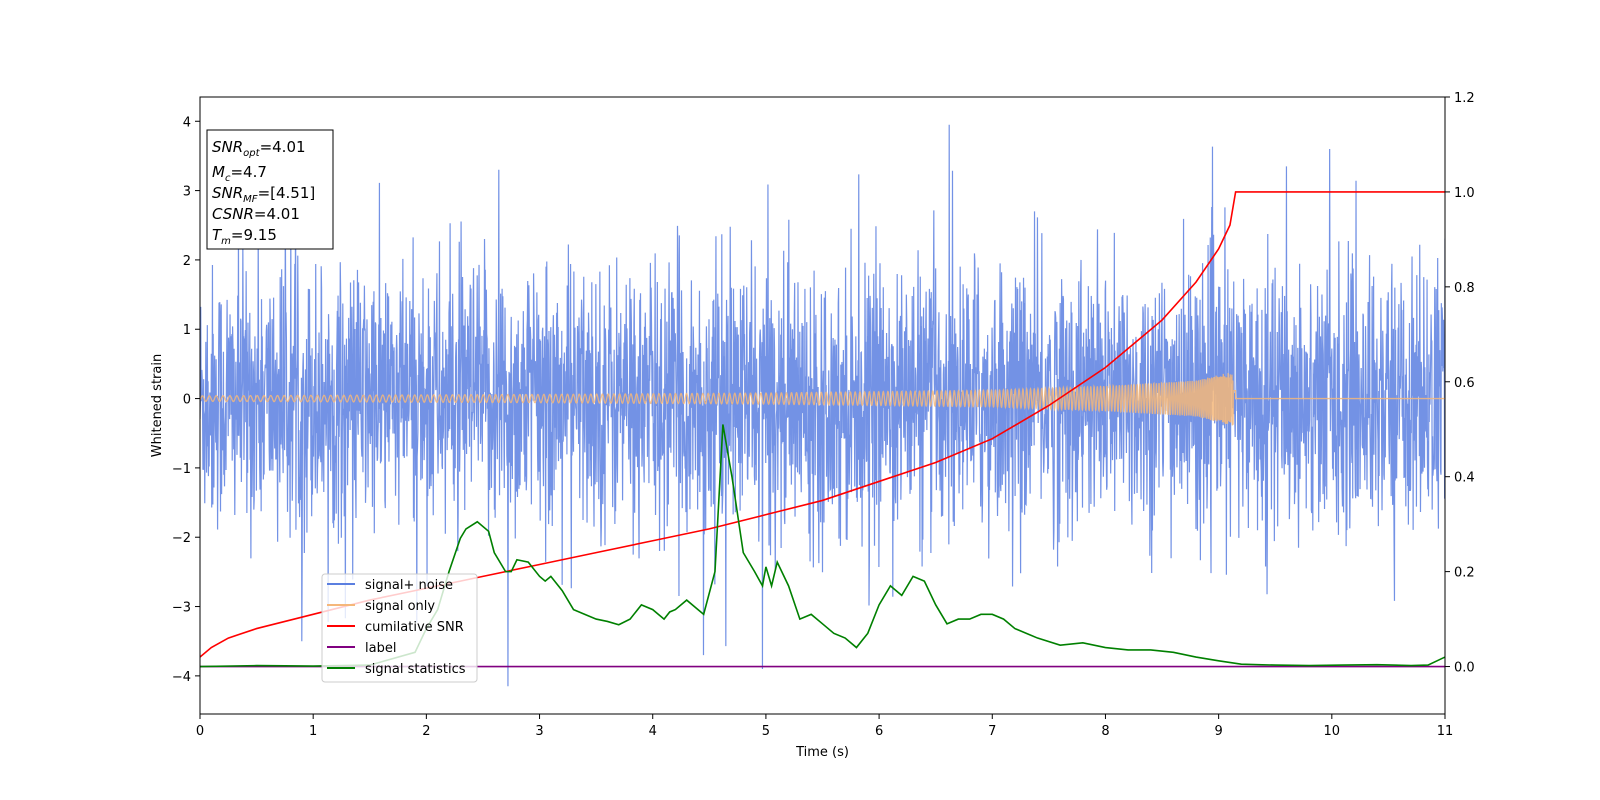 The image size is (1600, 800). What do you see at coordinates (200, 731) in the screenshot?
I see `x-tick-label: 0` at bounding box center [200, 731].